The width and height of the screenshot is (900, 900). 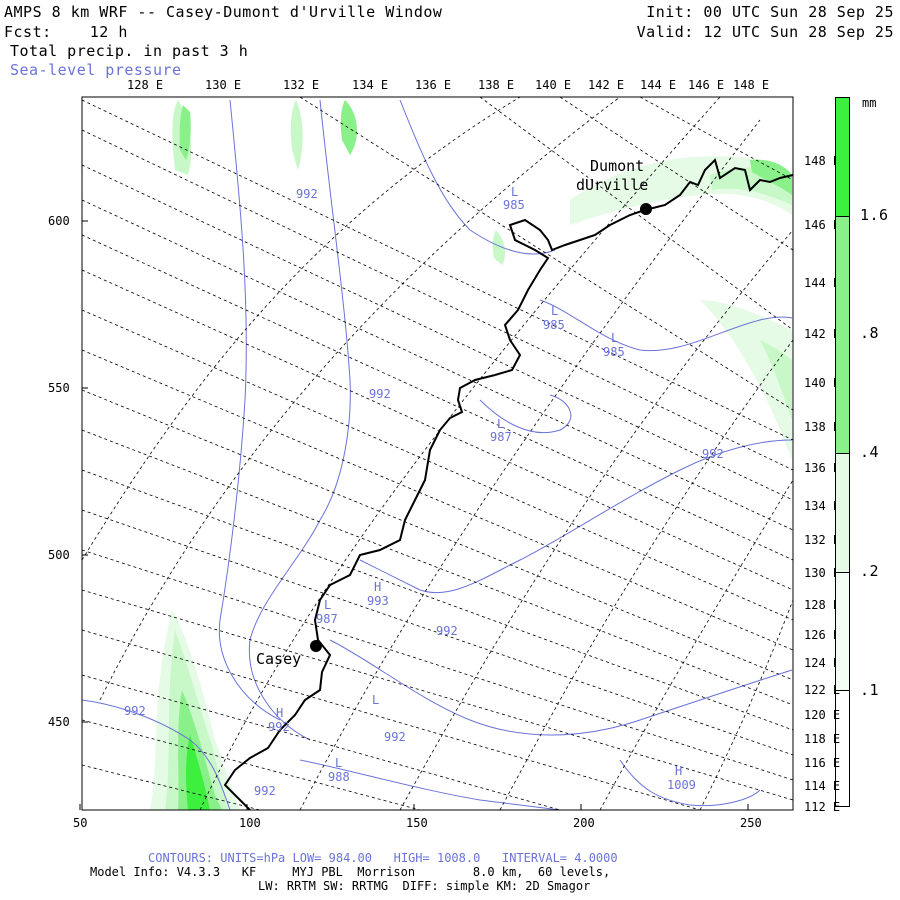 I want to click on top-lon-label: 130 E, so click(x=223, y=85).